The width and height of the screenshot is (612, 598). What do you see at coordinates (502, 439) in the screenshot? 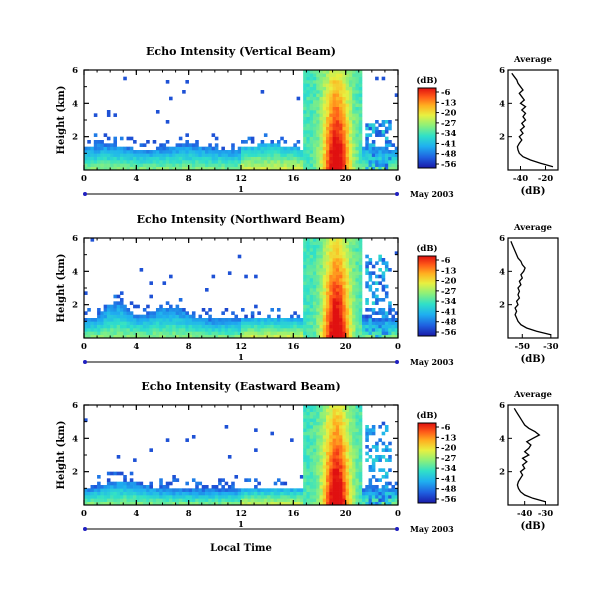
I see `profile-y-tick-label: 4` at bounding box center [502, 439].